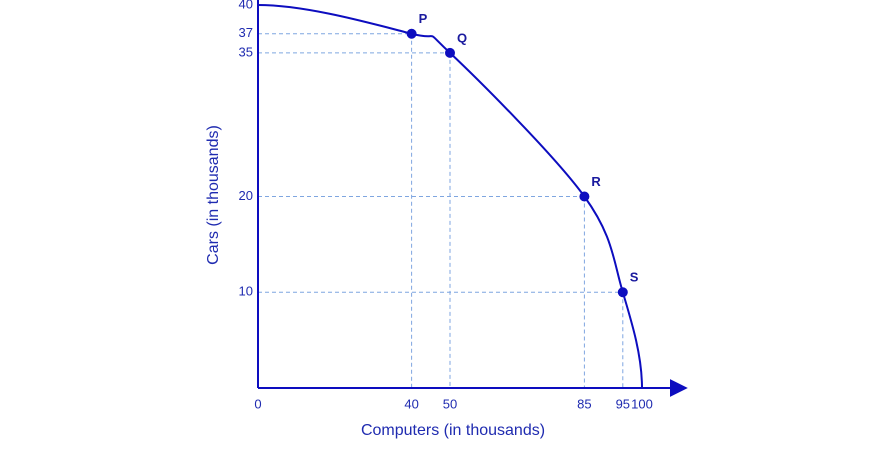 This screenshot has height=471, width=881. What do you see at coordinates (257, 403) in the screenshot?
I see `x-tick-label: 0` at bounding box center [257, 403].